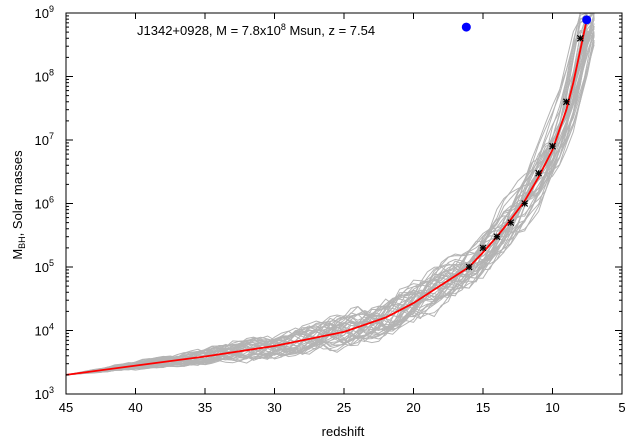 This screenshot has height=441, width=644. Describe the element at coordinates (44, 76) in the screenshot. I see `y-tick-label: 10⁸` at that location.